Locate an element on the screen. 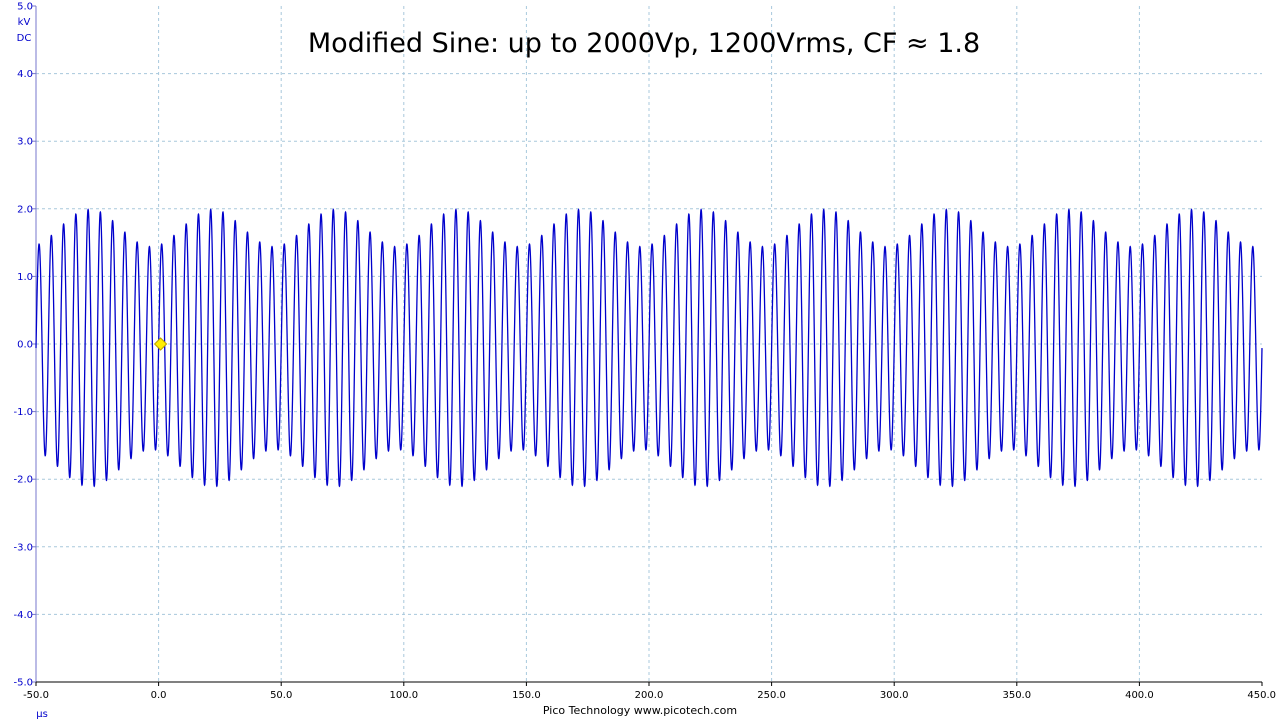 The width and height of the screenshot is (1280, 720). y-axis-ticks: 5.0 4.0 3.0 2.0 1.0 0.0 -1.0 -2.0 -3.0 -4.0 -5.0 is located at coordinates (23, 345).